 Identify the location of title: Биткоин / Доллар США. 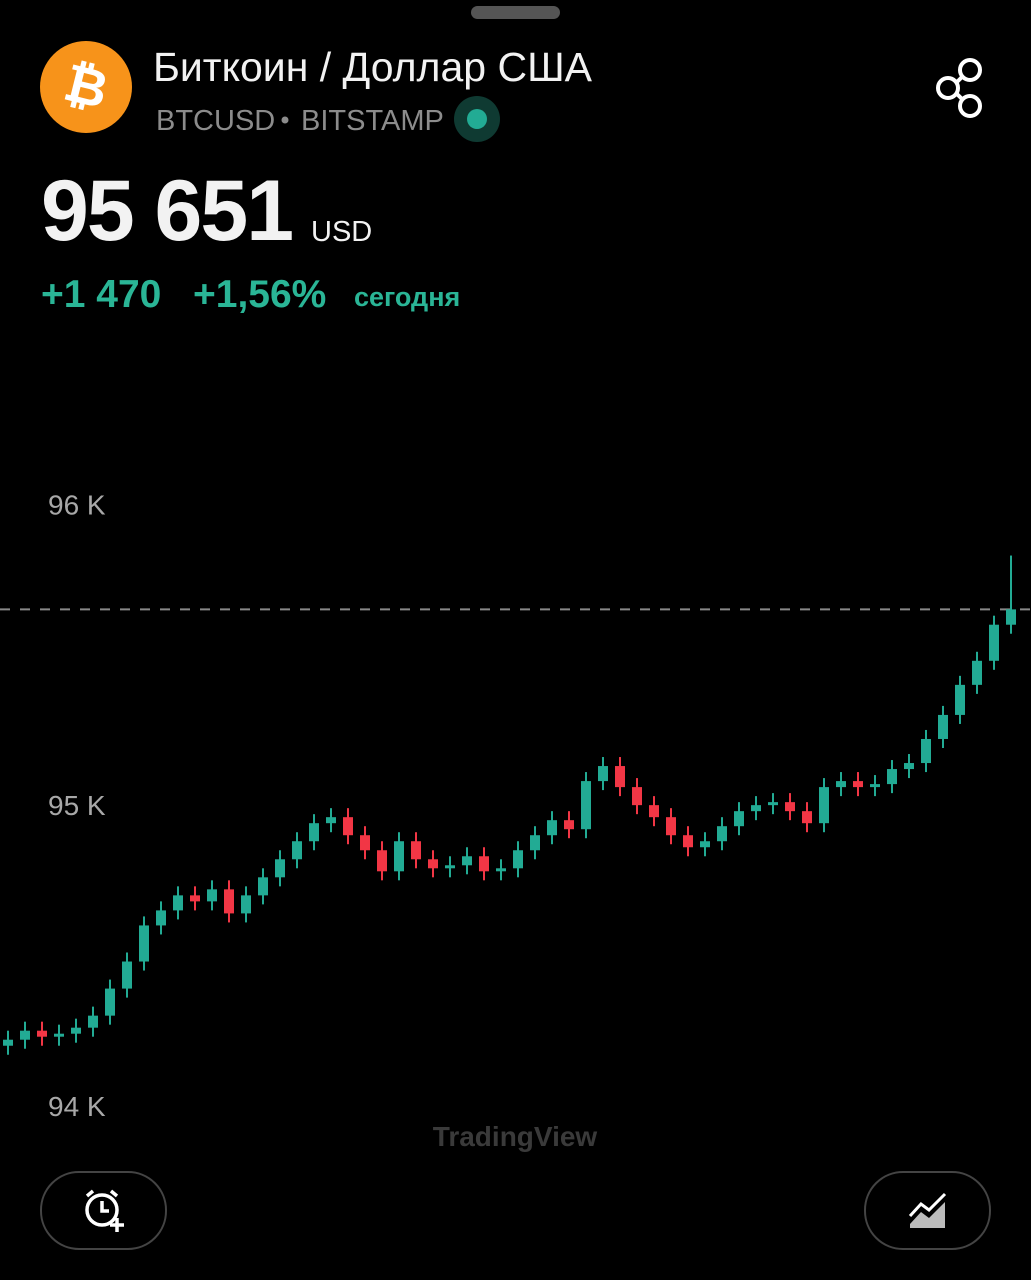
(373, 67).